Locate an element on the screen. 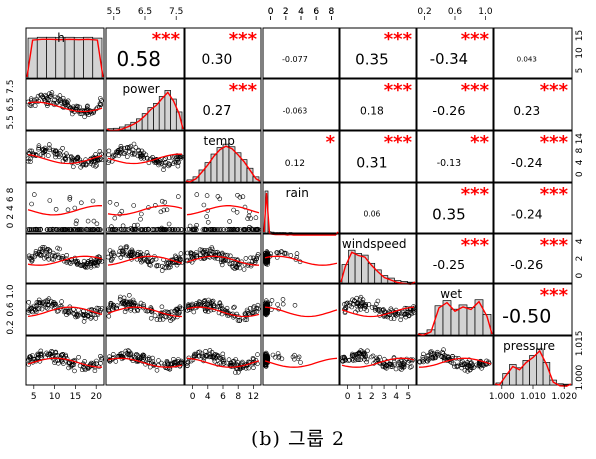 The height and width of the screenshot is (459, 596). axis-tick-label: 5.5 is located at coordinates (114, 12).